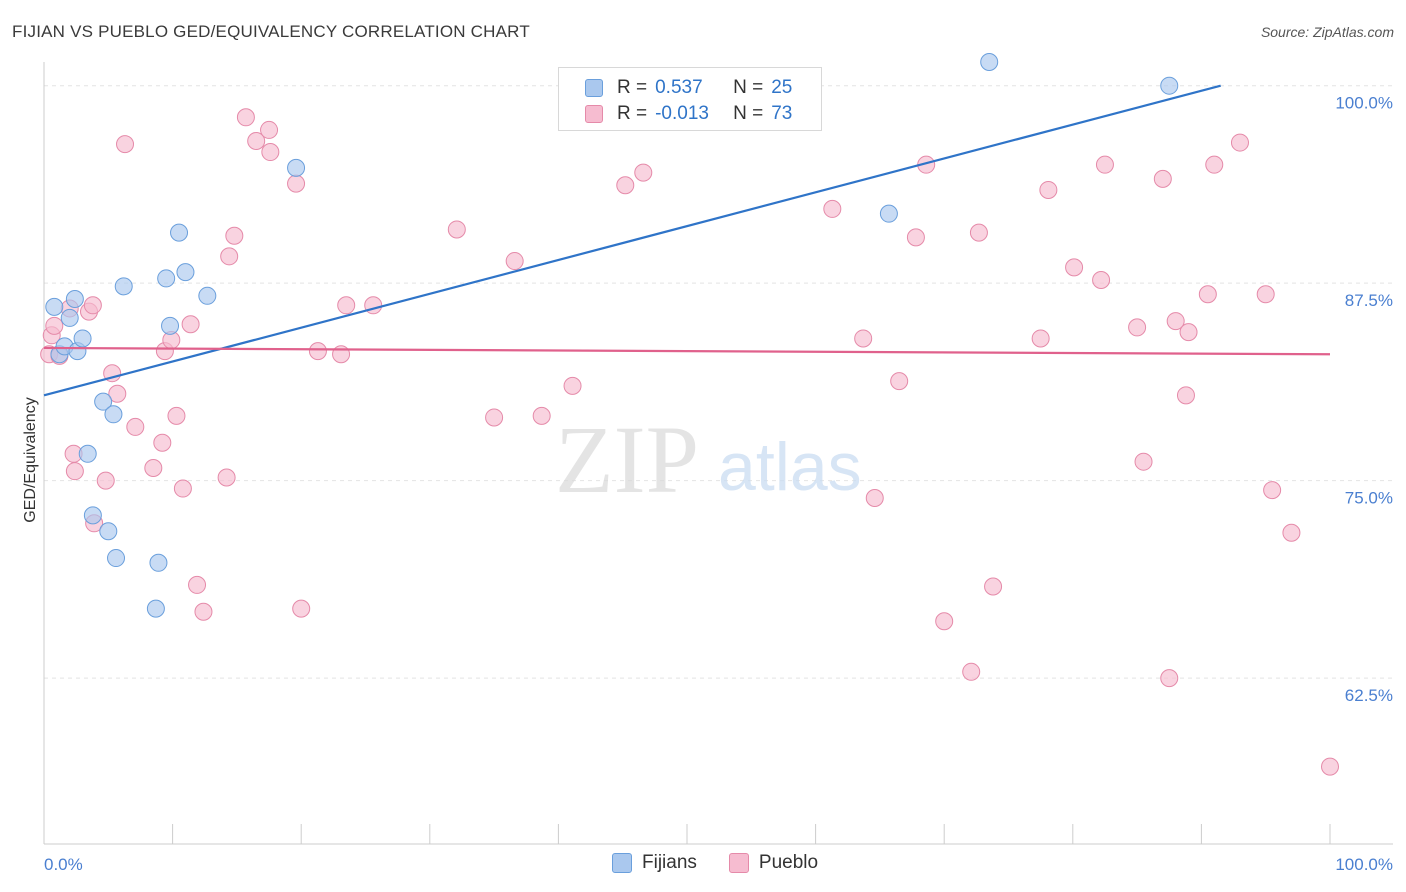 The height and width of the screenshot is (892, 1406). I want to click on fijians-swatch, so click(594, 88).